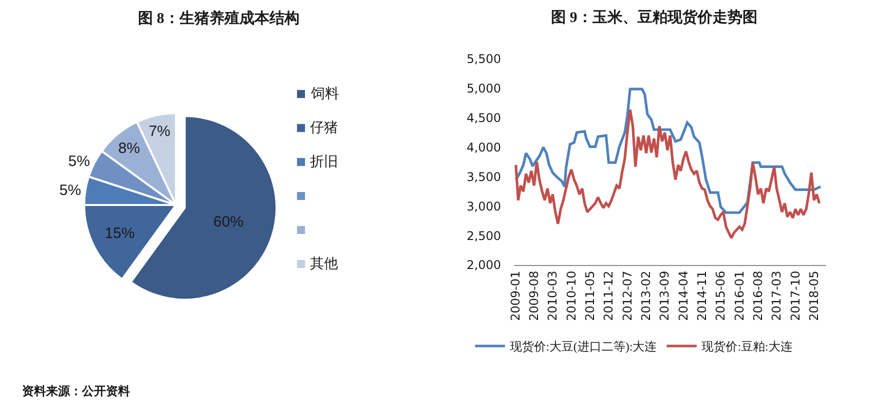 The width and height of the screenshot is (872, 416). I want to click on x-tick-label: 2016-01, so click(739, 295).